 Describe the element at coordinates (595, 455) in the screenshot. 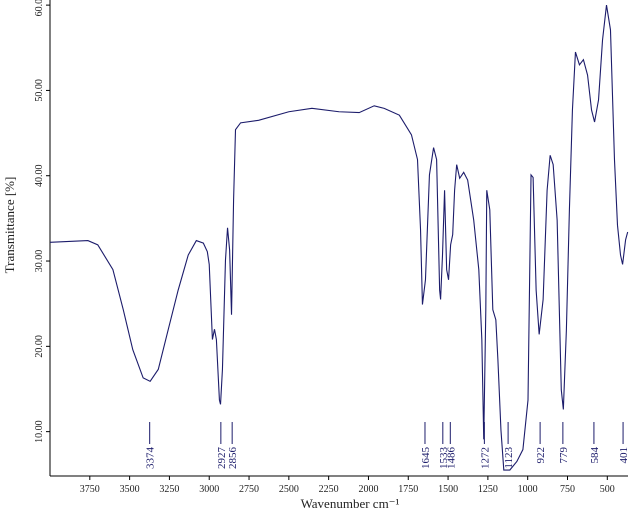

I see `peak-label: 584` at that location.